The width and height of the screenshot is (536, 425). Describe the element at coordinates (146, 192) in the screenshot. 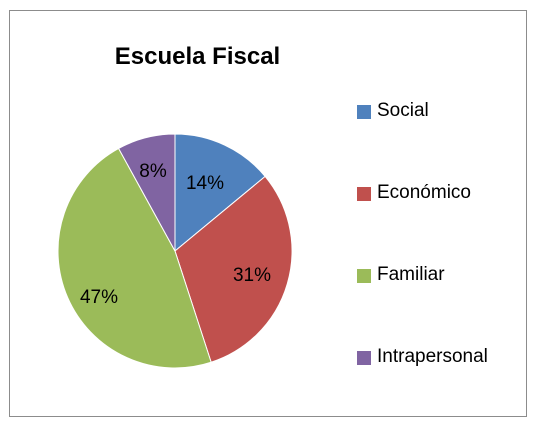

I see `pie-slice-intrapersonal` at that location.